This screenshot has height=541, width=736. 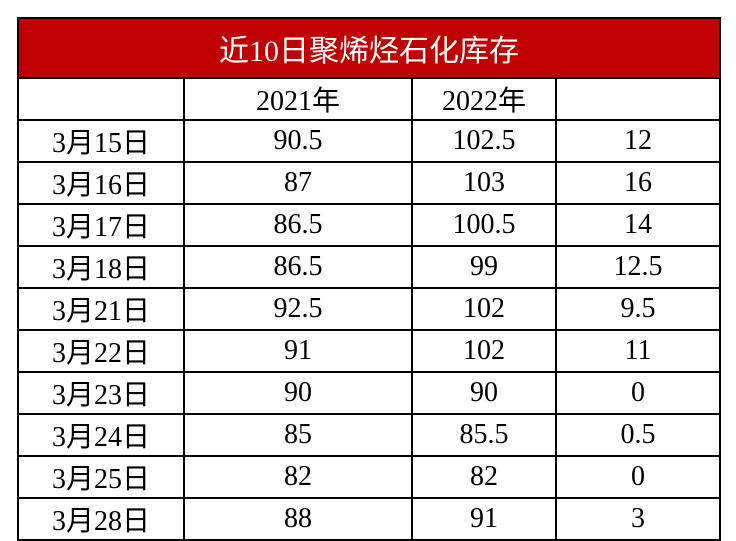 What do you see at coordinates (298, 435) in the screenshot?
I see `value-2021-cell: 85` at bounding box center [298, 435].